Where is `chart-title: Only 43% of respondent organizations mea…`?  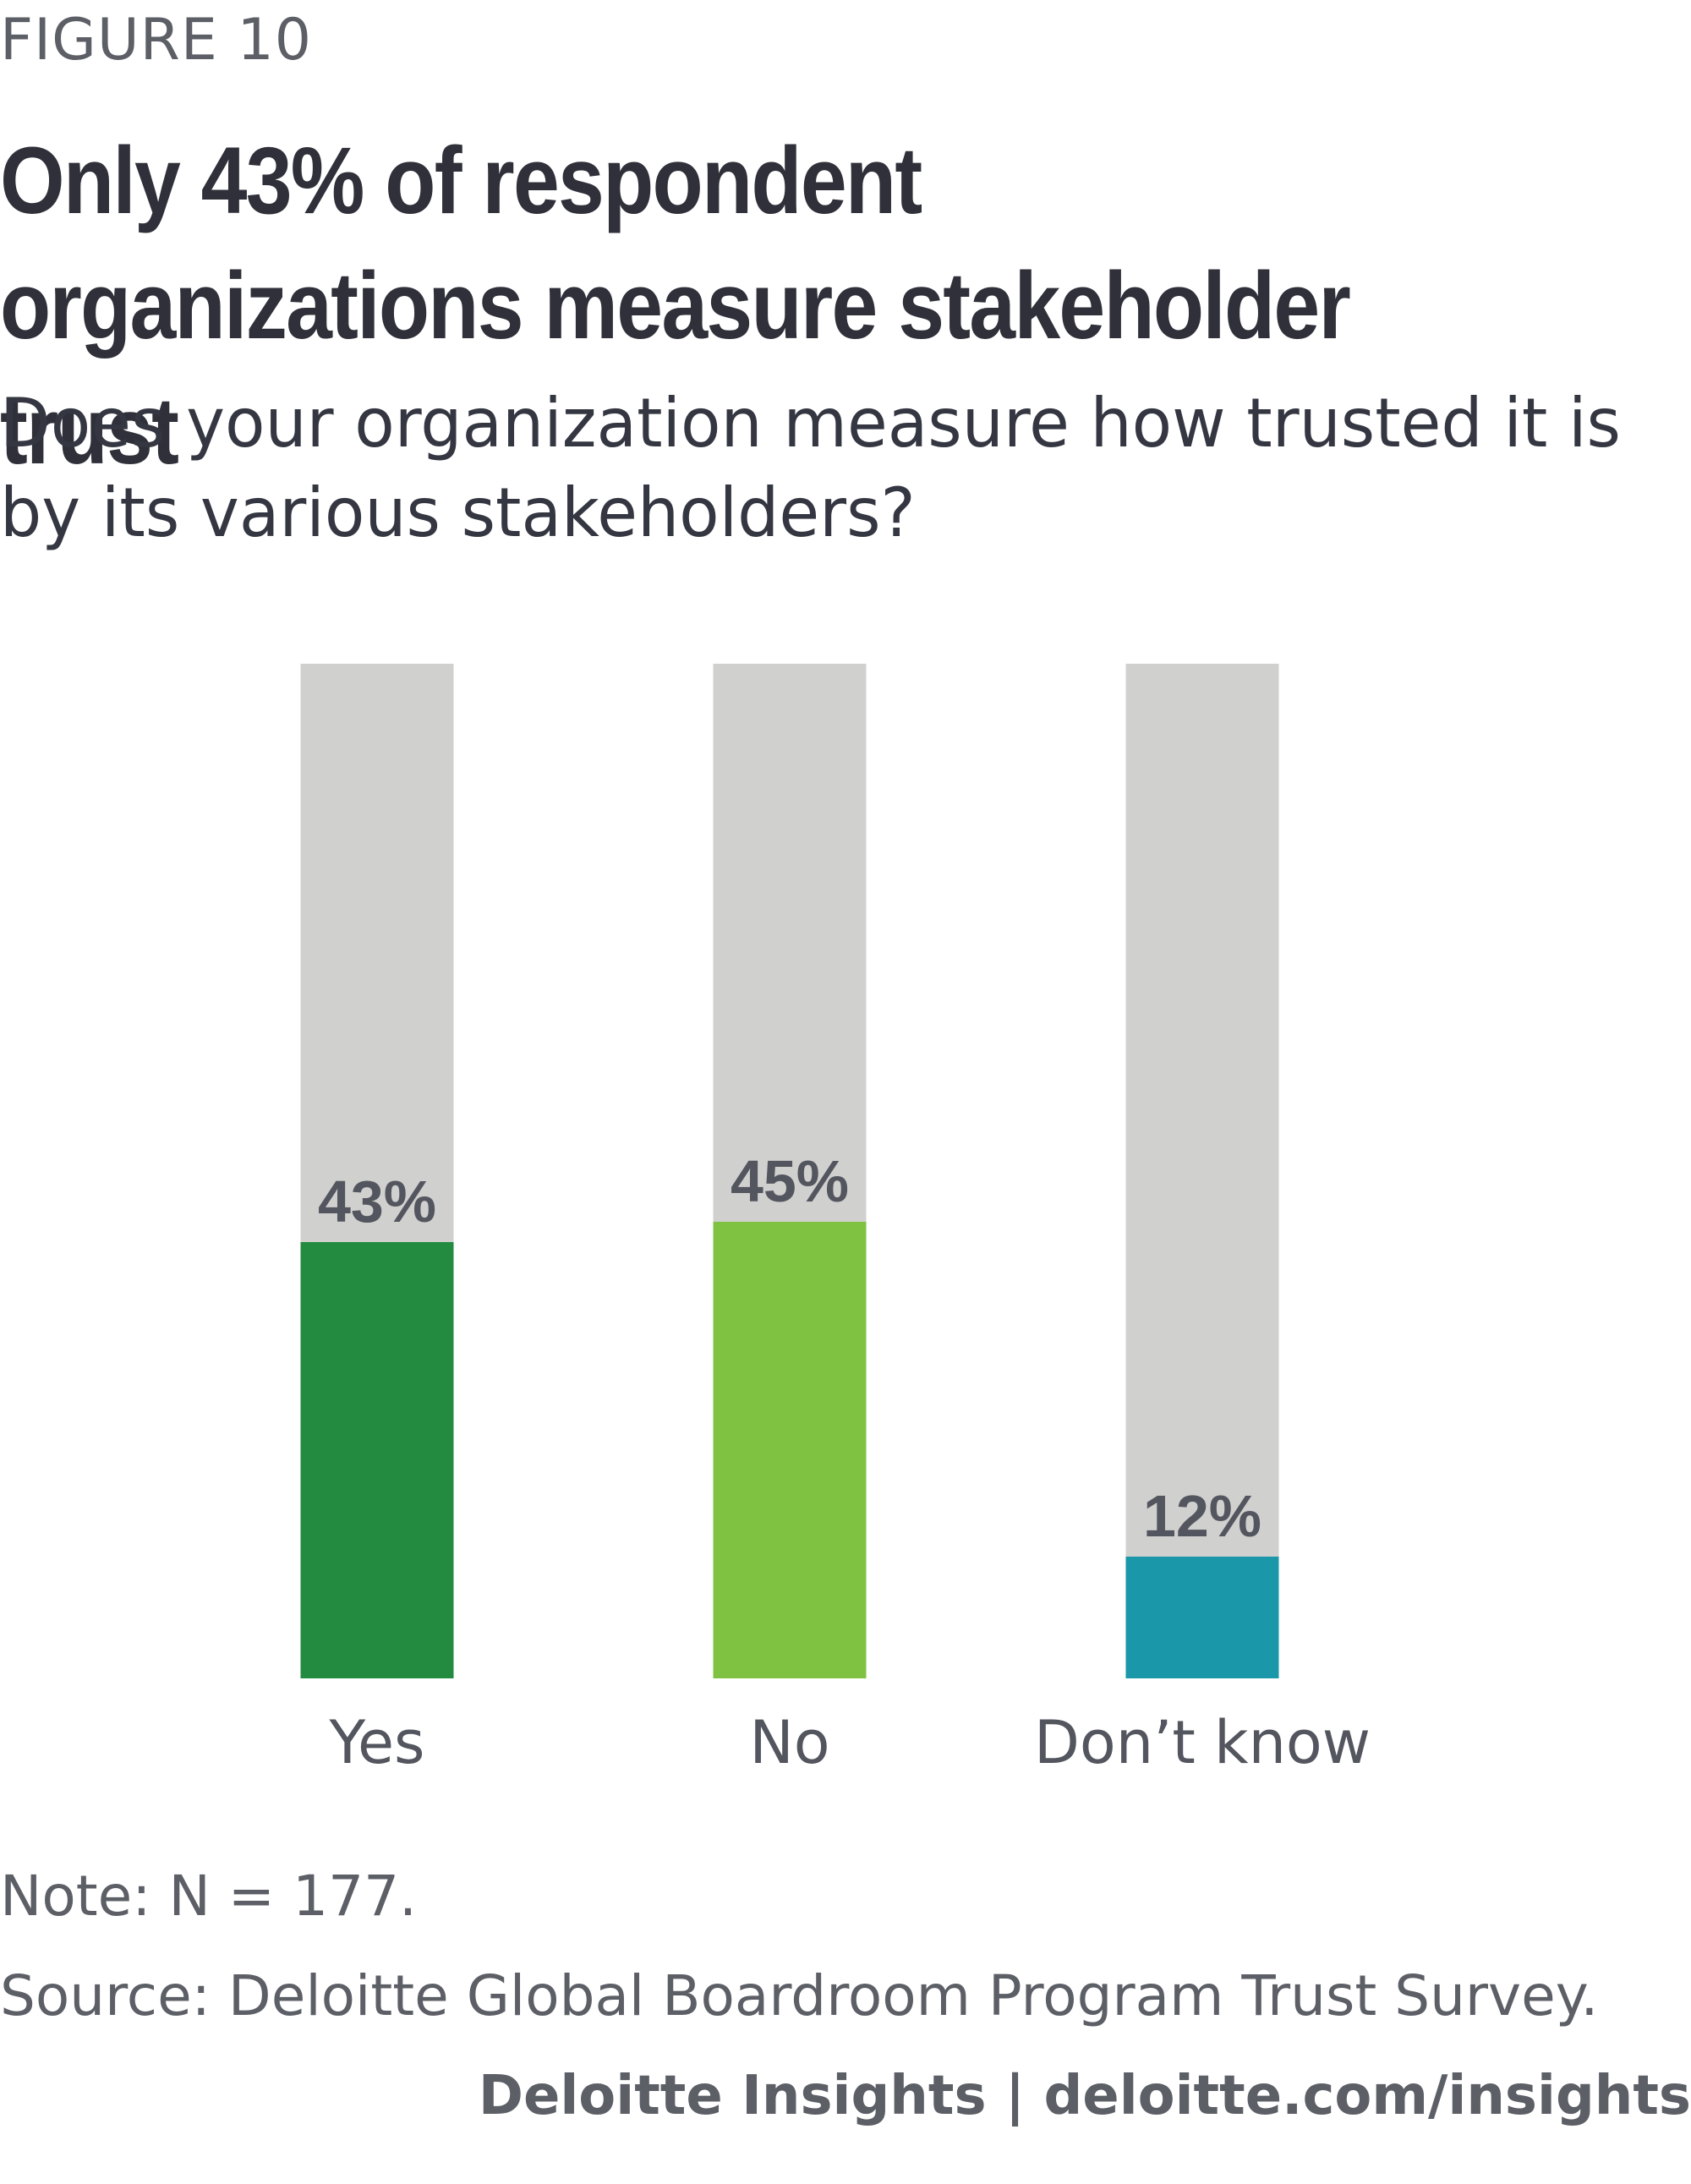 chart-title: Only 43% of respondent organizations mea… is located at coordinates (676, 306).